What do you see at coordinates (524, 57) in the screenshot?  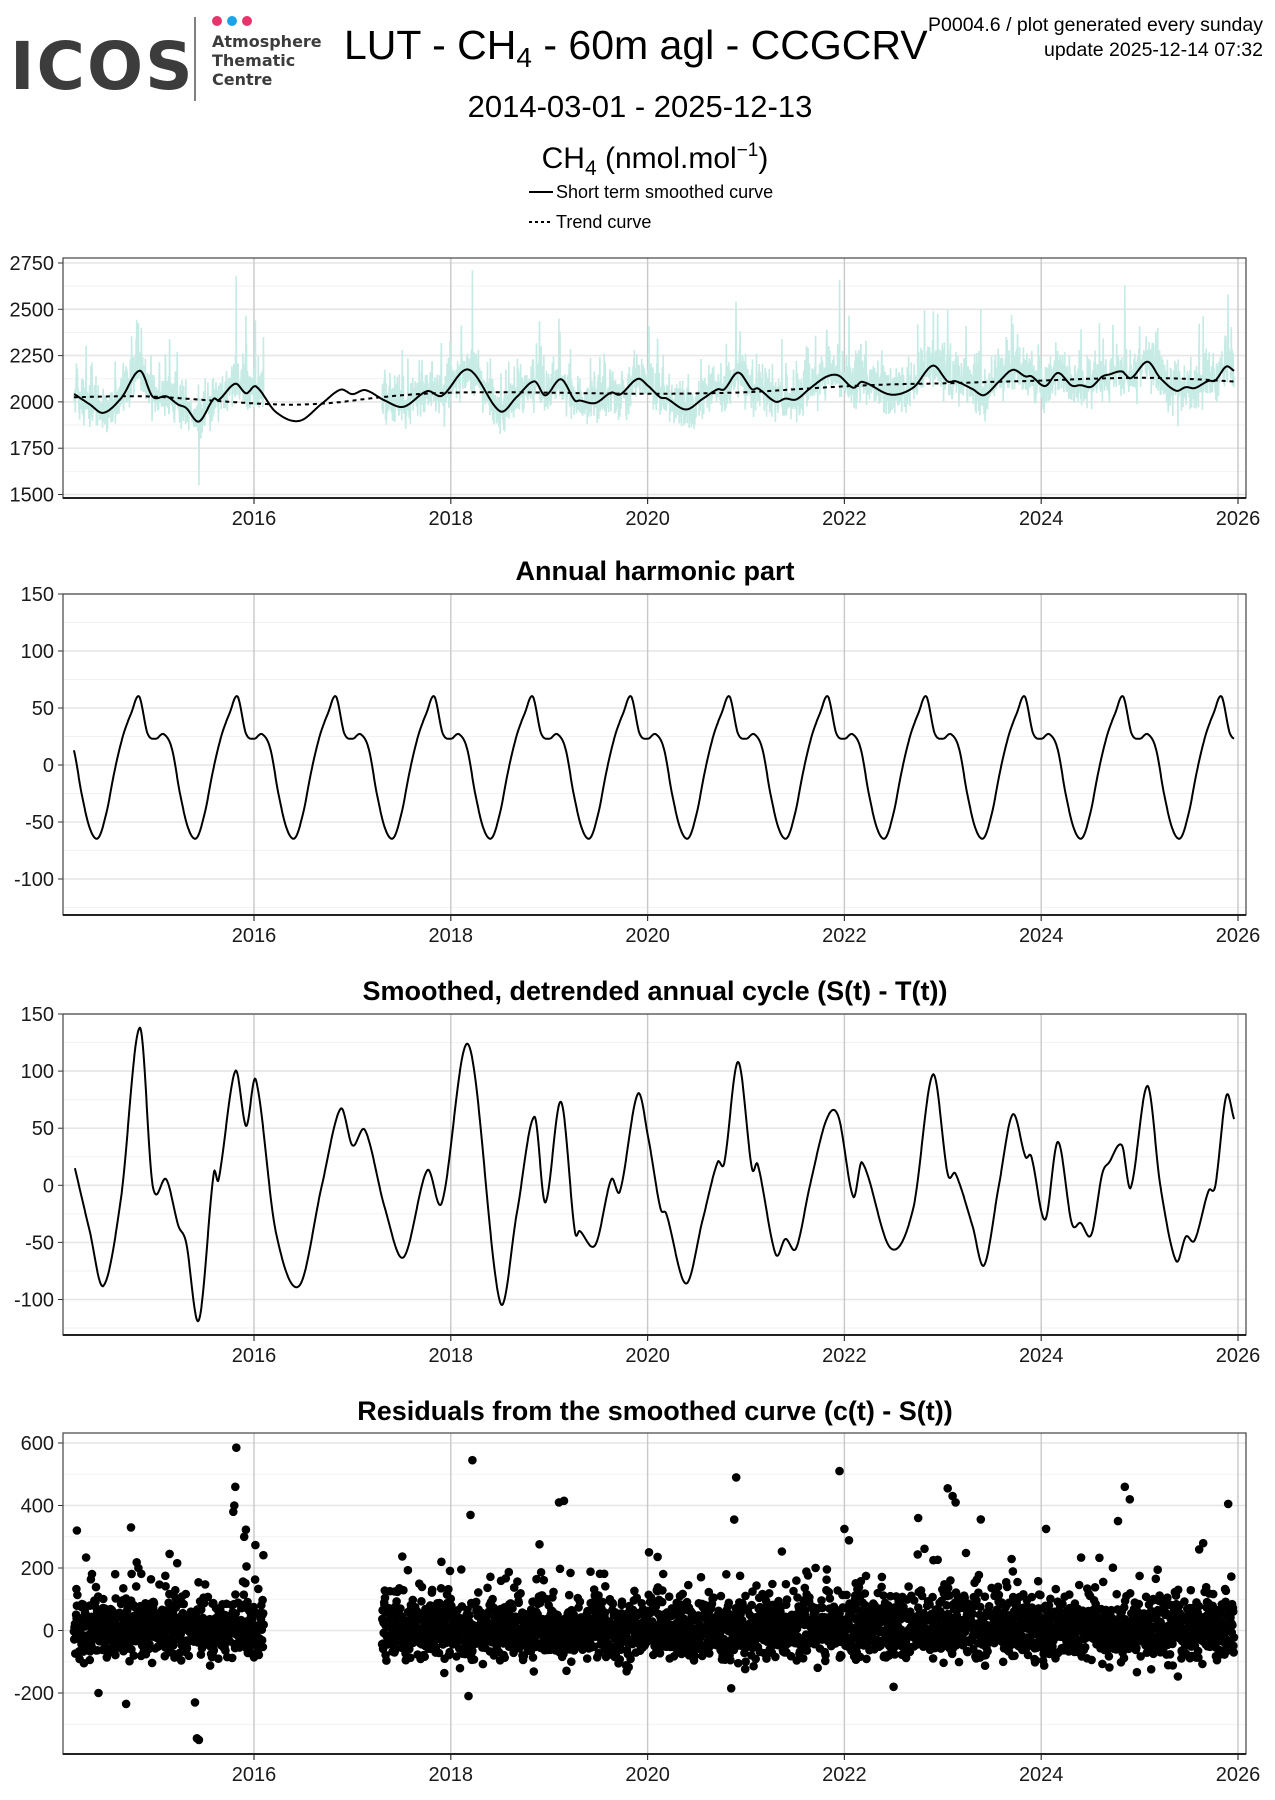 I see `title-subscript: 4` at bounding box center [524, 57].